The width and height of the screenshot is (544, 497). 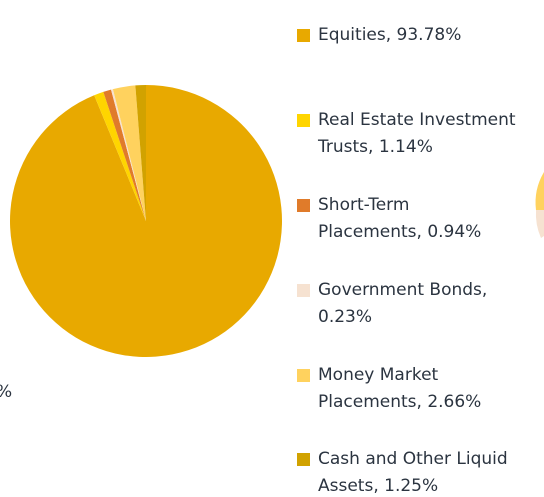 I want to click on annotation: %, so click(x=6, y=392).